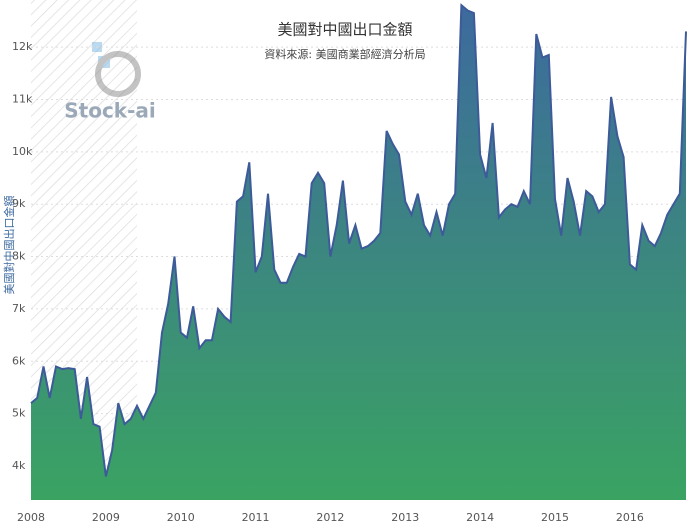  I want to click on x-tick-label: 2008, so click(31, 517).